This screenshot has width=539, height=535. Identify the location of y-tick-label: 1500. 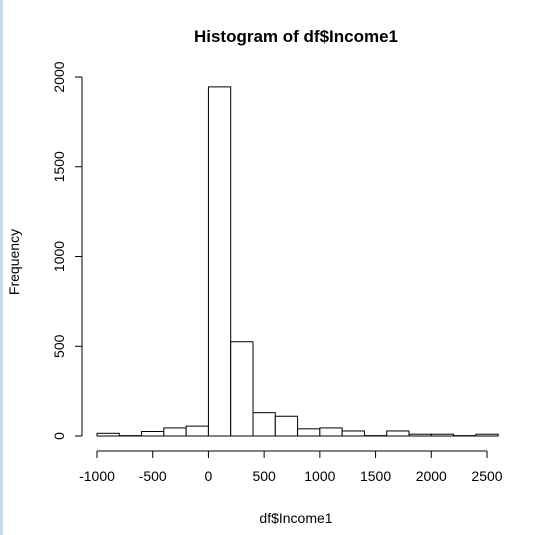
(59, 166).